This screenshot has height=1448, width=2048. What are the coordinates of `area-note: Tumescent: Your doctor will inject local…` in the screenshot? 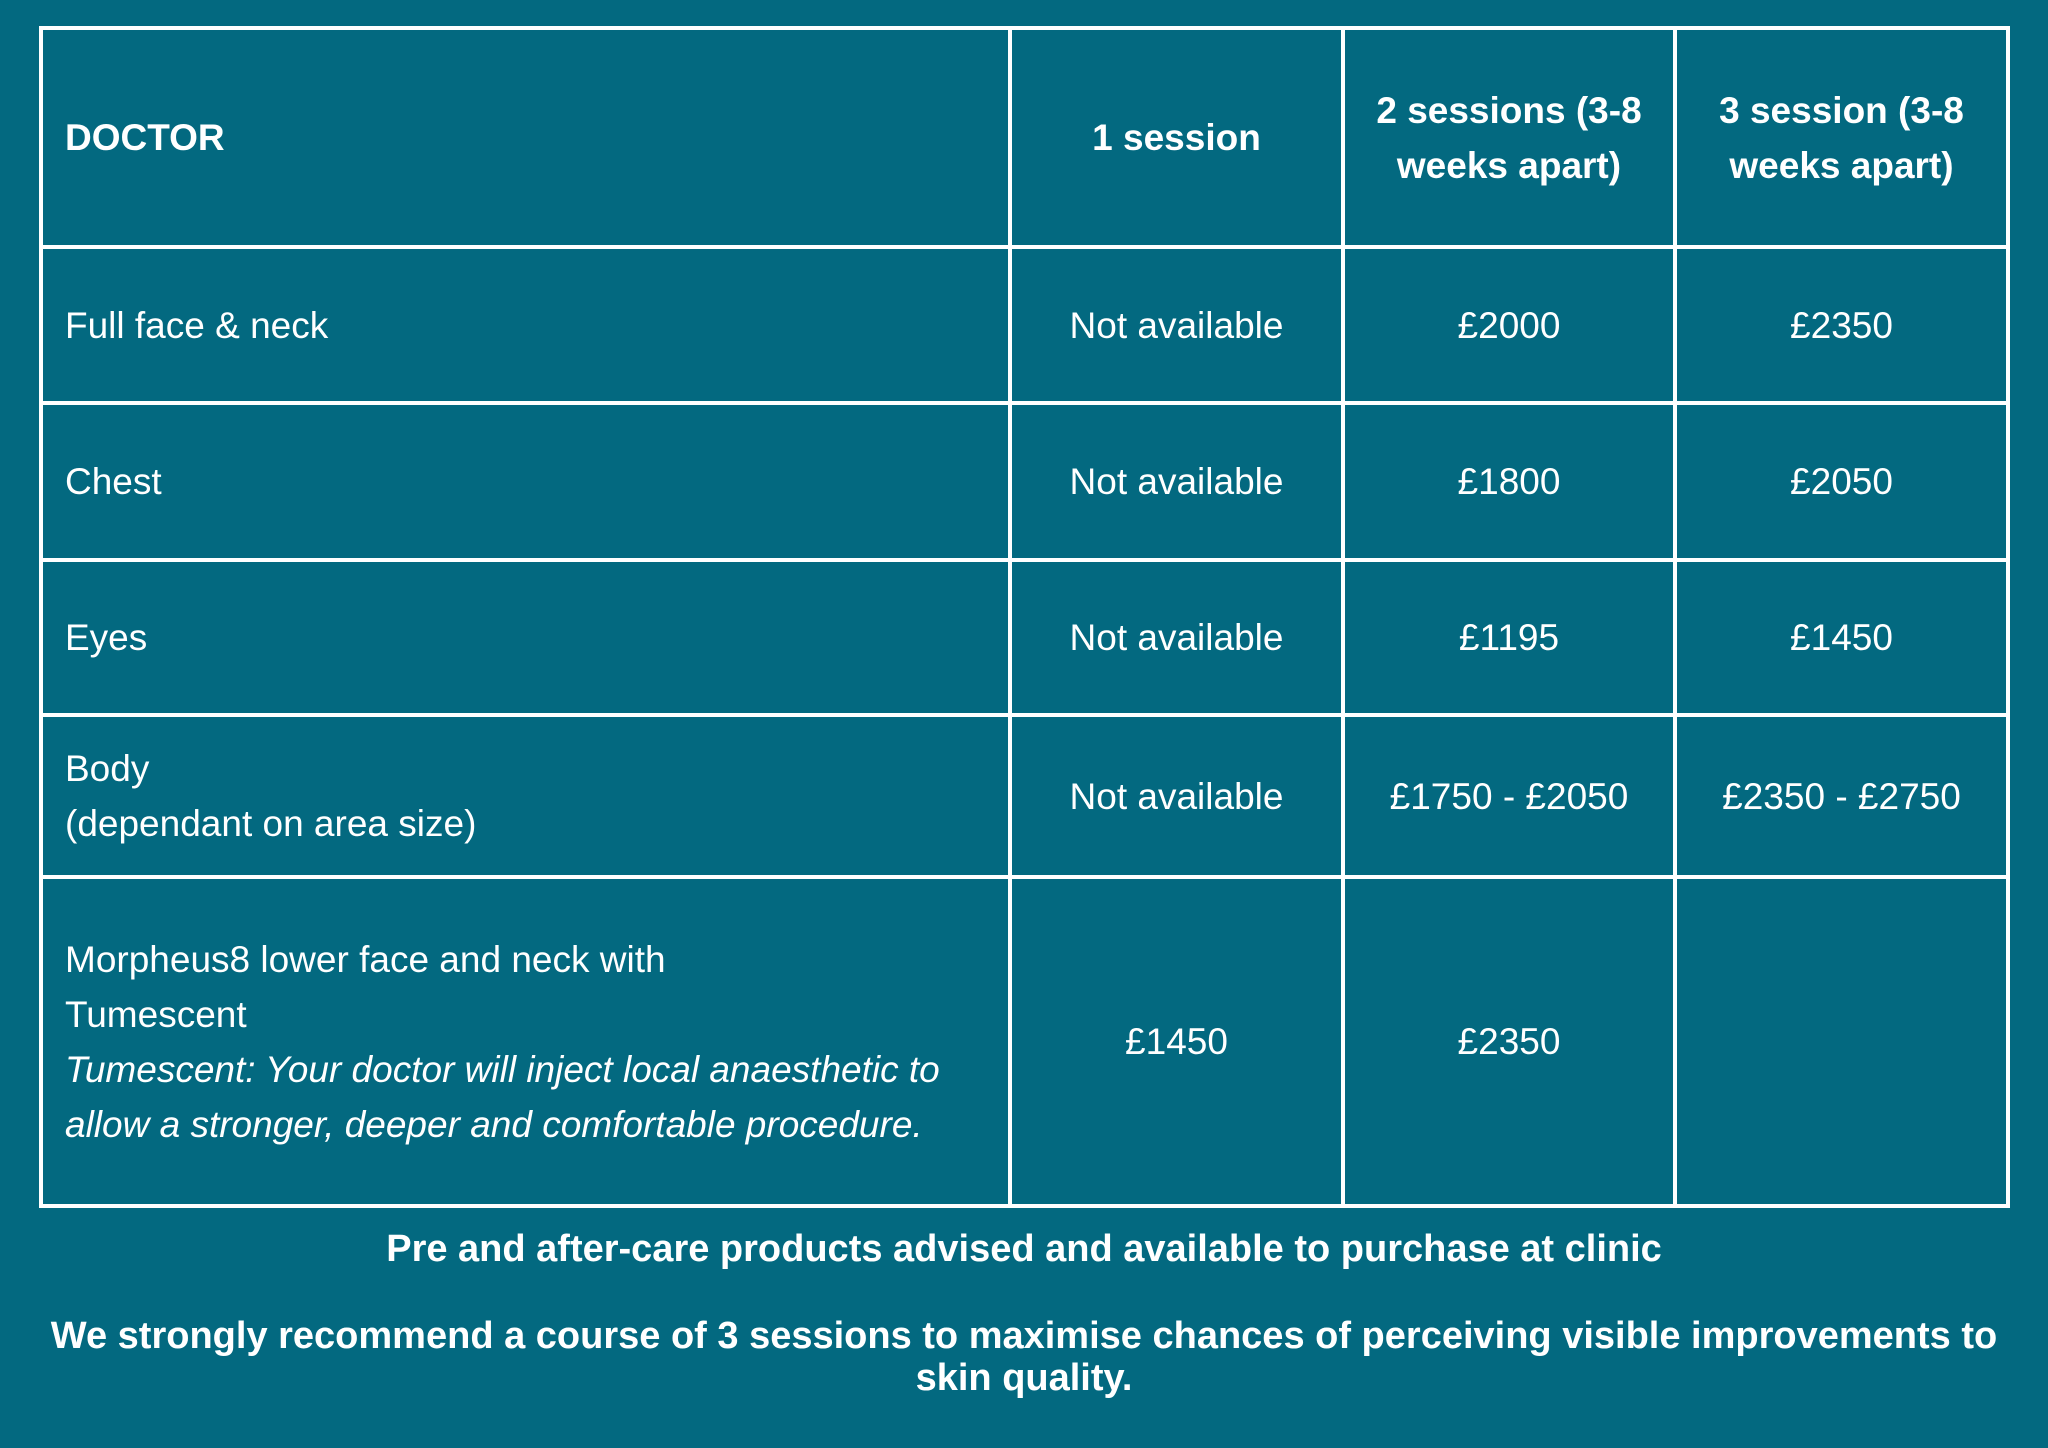 It's located at (502, 1096).